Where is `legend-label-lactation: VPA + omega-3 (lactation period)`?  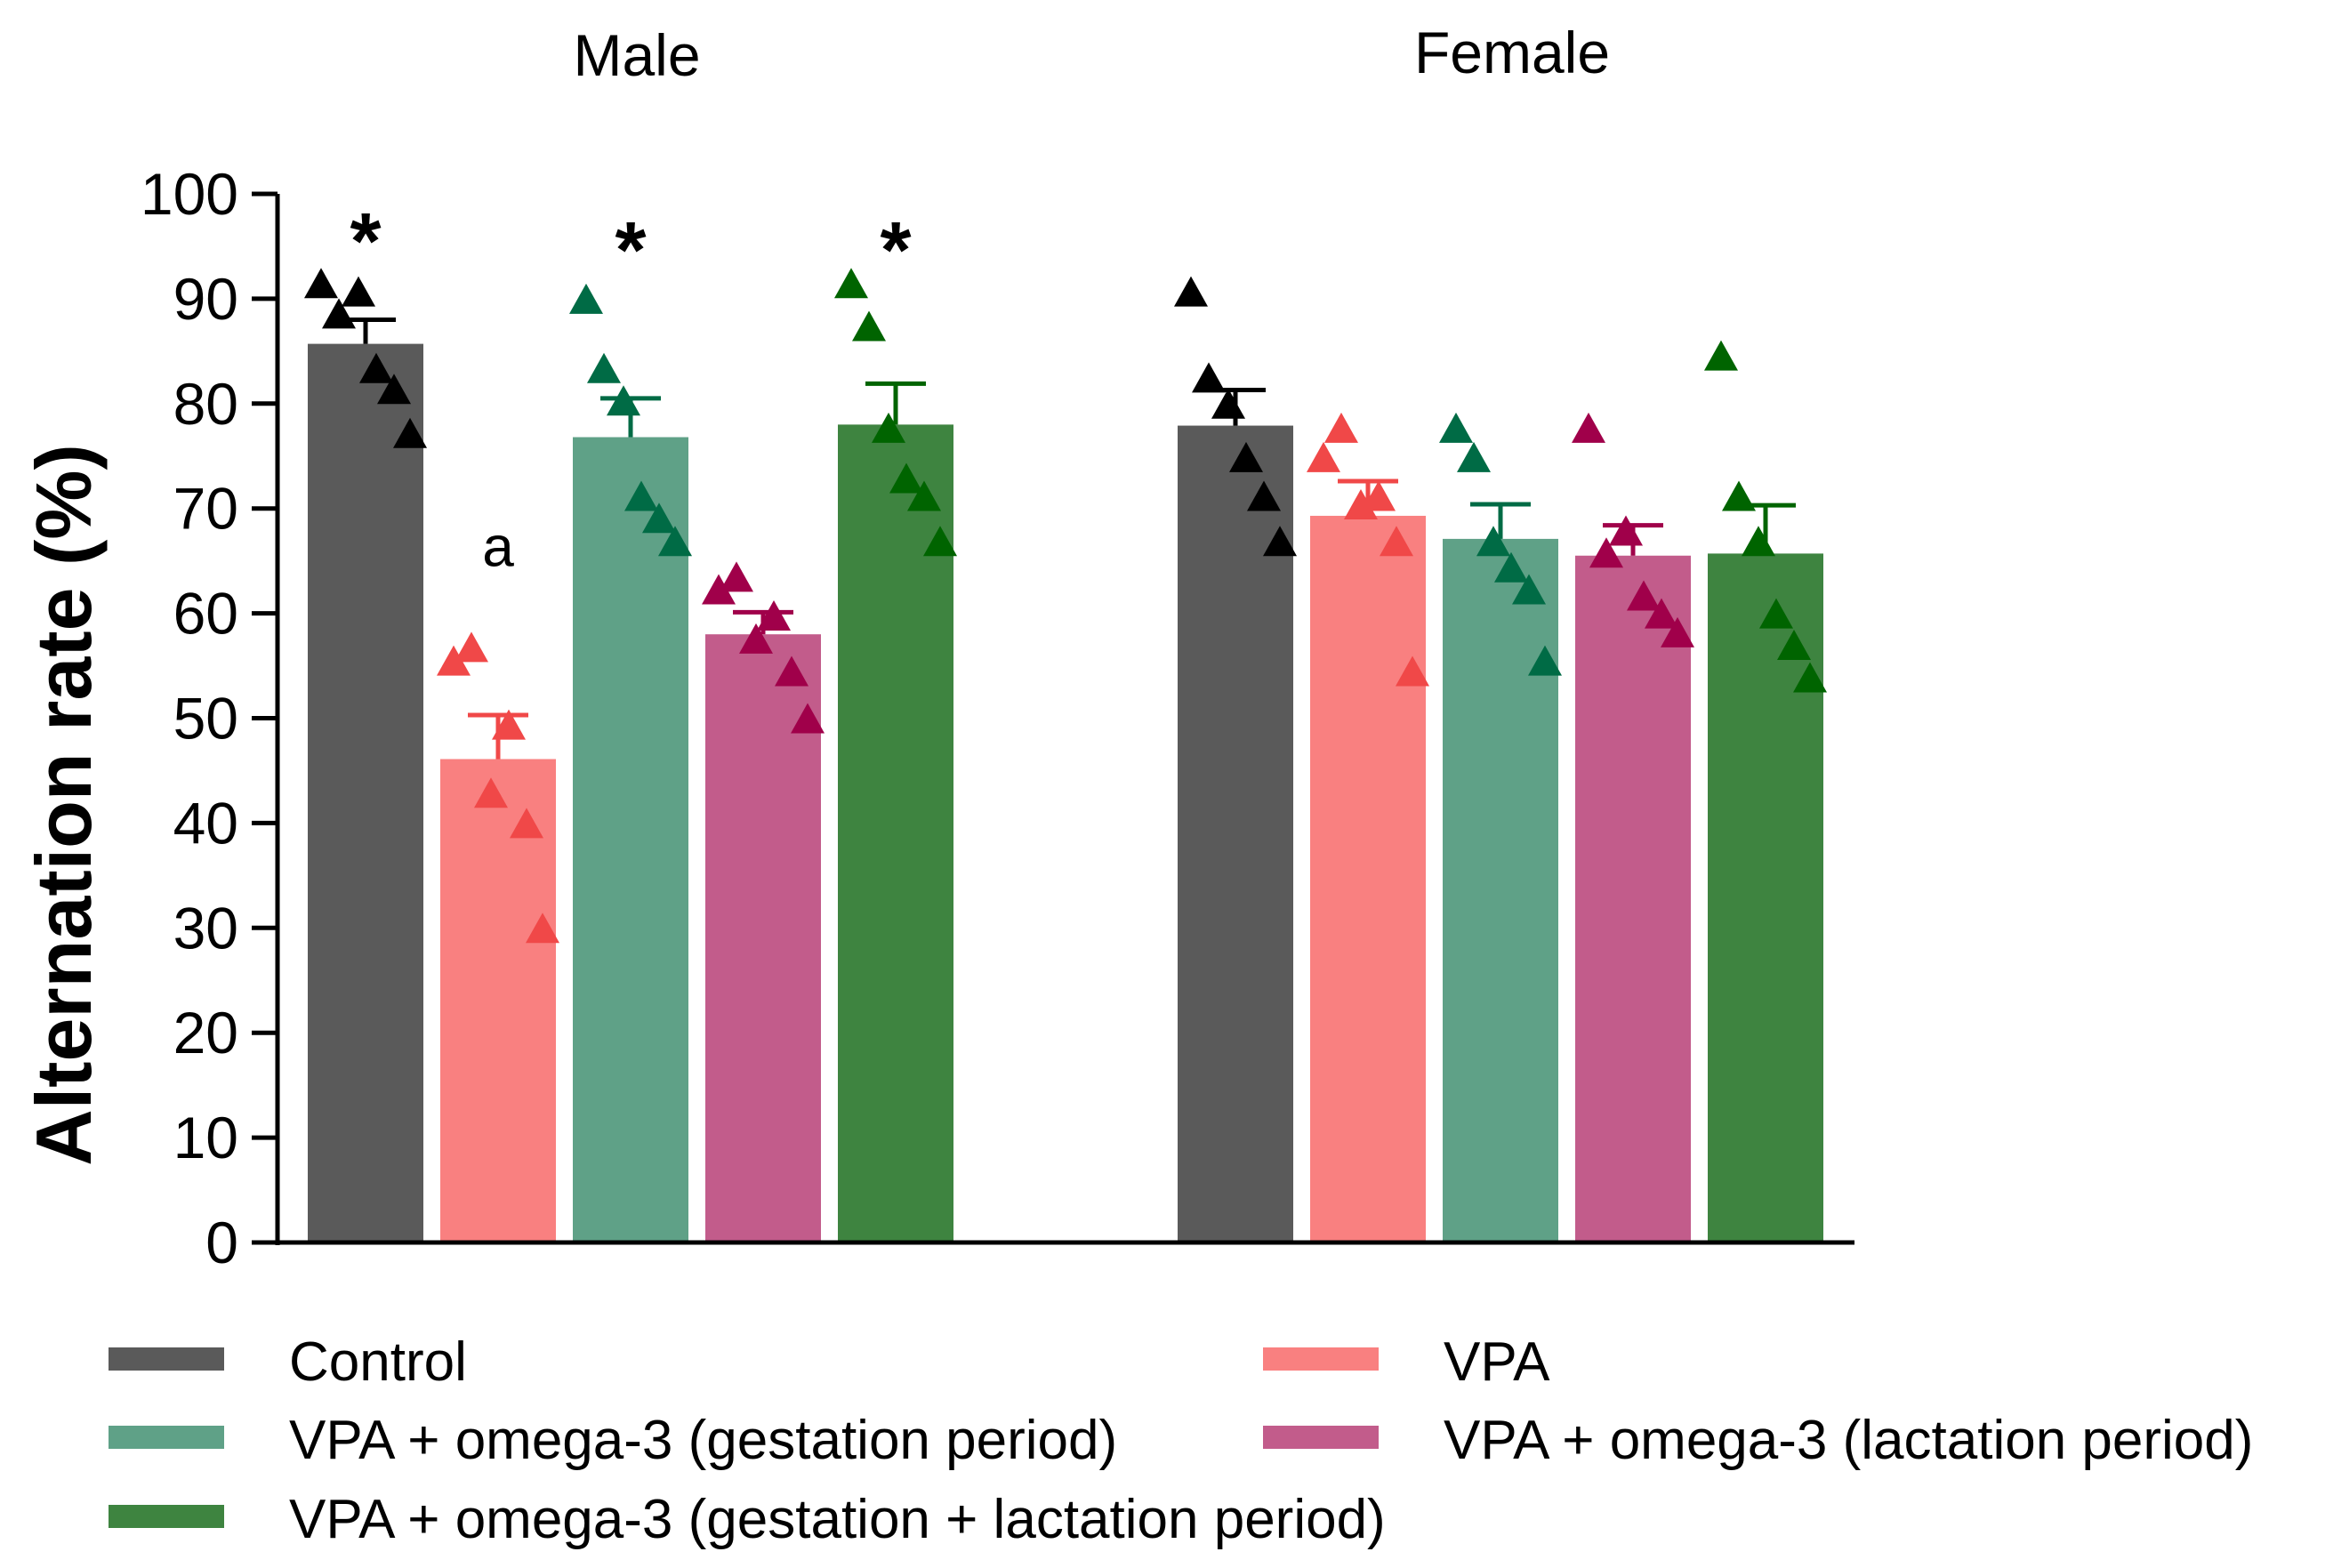
legend-label-lactation: VPA + omega-3 (lactation period) is located at coordinates (1848, 1440).